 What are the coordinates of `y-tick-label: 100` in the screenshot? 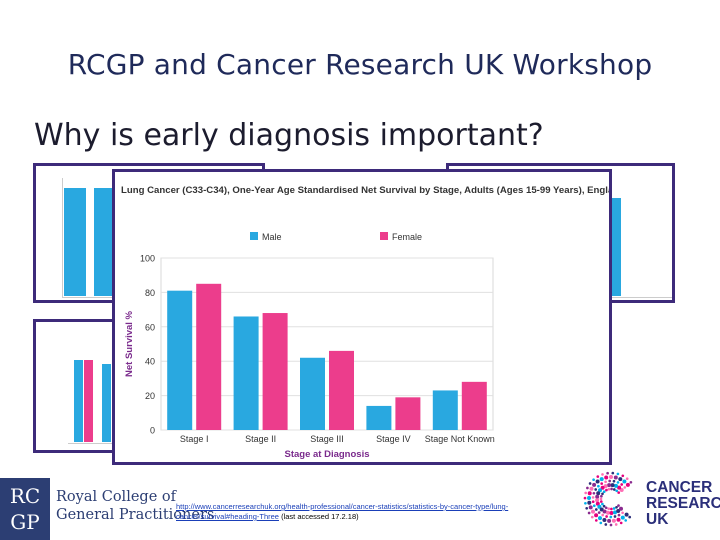 It's located at (147, 259).